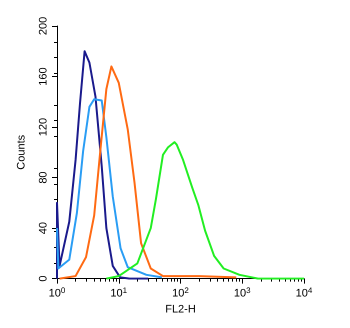 The height and width of the screenshot is (328, 350). I want to click on y-axis-title: Counts, so click(22, 152).